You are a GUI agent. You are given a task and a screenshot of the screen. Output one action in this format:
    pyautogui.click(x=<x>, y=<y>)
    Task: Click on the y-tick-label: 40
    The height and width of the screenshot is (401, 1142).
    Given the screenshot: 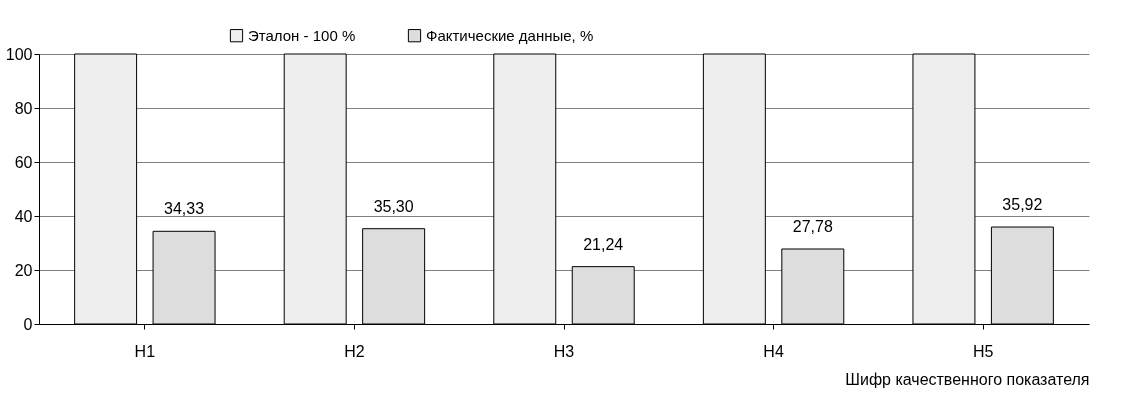 What is the action you would take?
    pyautogui.click(x=23, y=216)
    